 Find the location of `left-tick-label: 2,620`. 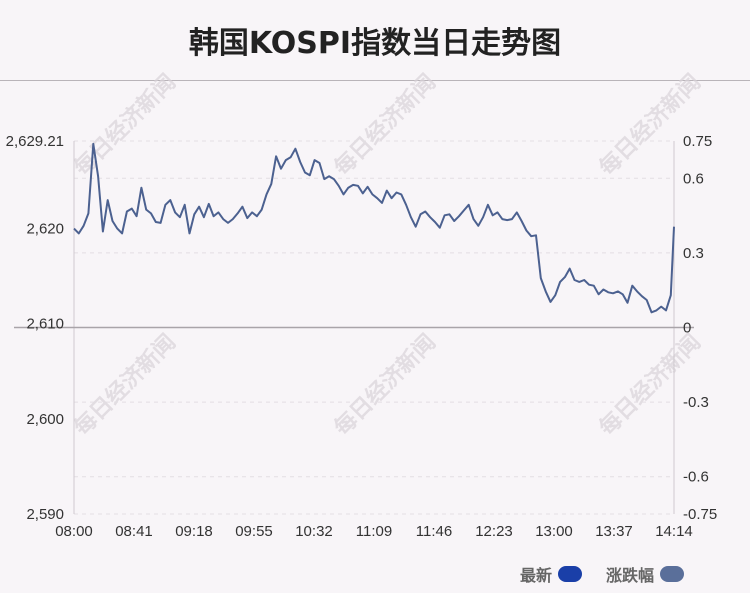

left-tick-label: 2,620 is located at coordinates (45, 229).